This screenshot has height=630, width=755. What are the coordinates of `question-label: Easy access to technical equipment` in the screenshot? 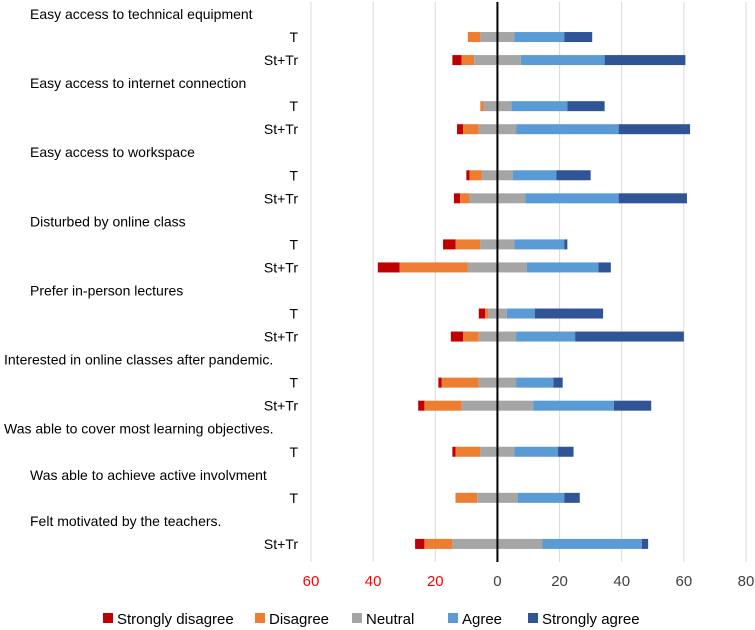 It's located at (141, 14).